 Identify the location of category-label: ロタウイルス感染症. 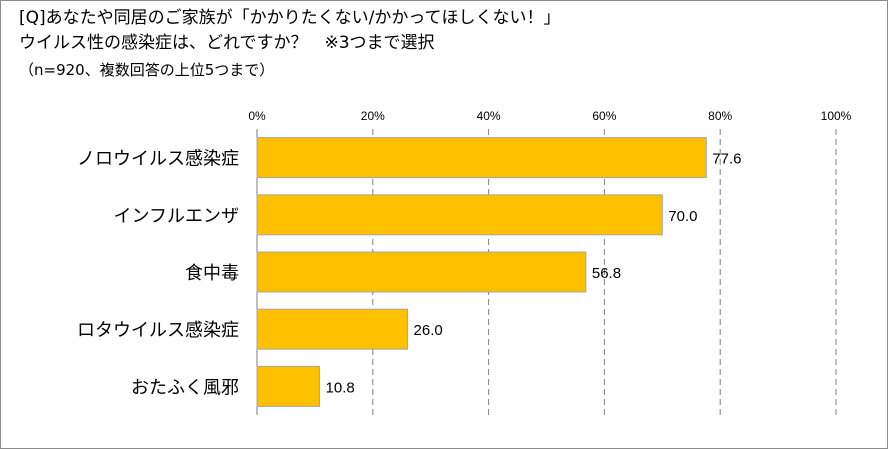
(158, 330).